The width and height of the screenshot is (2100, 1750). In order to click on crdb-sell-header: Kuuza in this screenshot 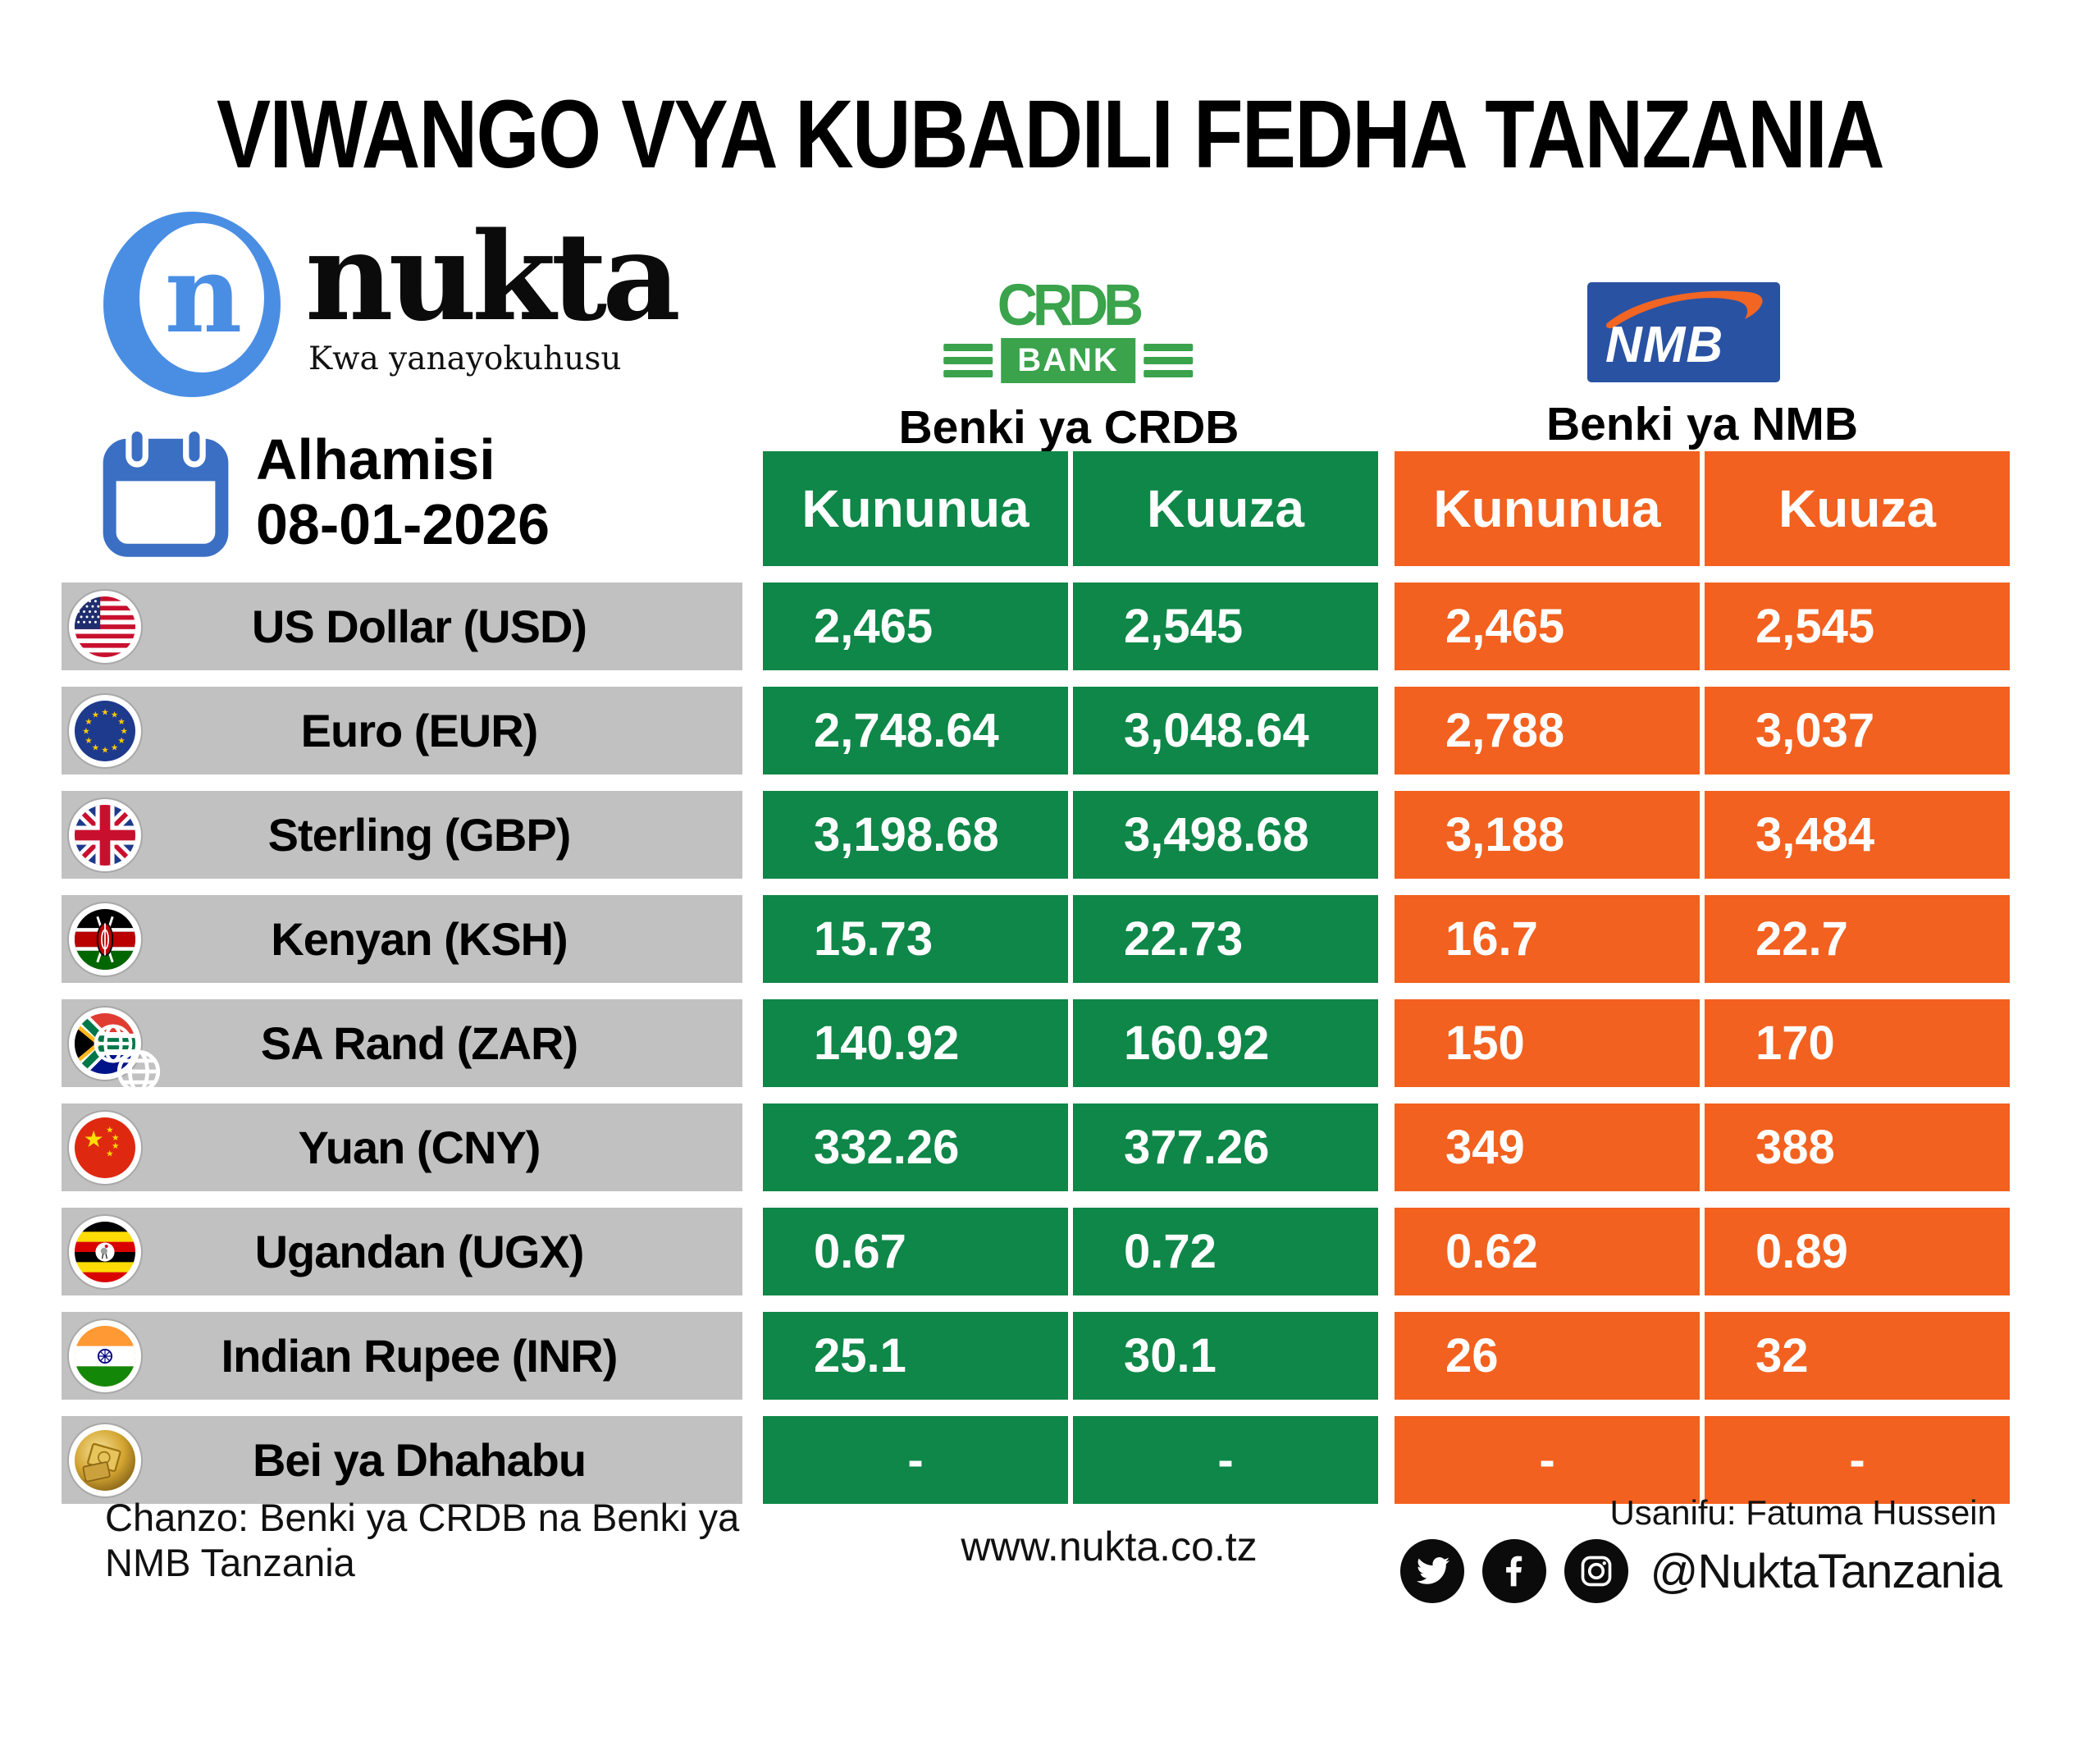, I will do `click(1226, 508)`.